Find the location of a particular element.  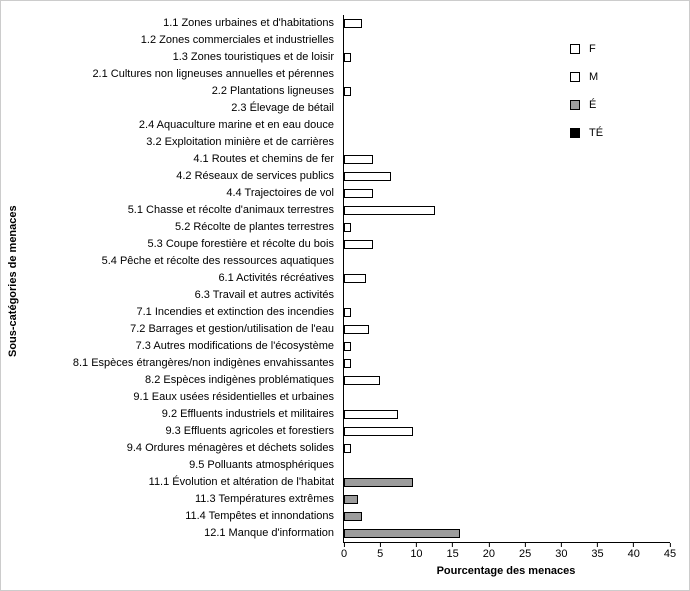

bar-5.2 is located at coordinates (348, 227).